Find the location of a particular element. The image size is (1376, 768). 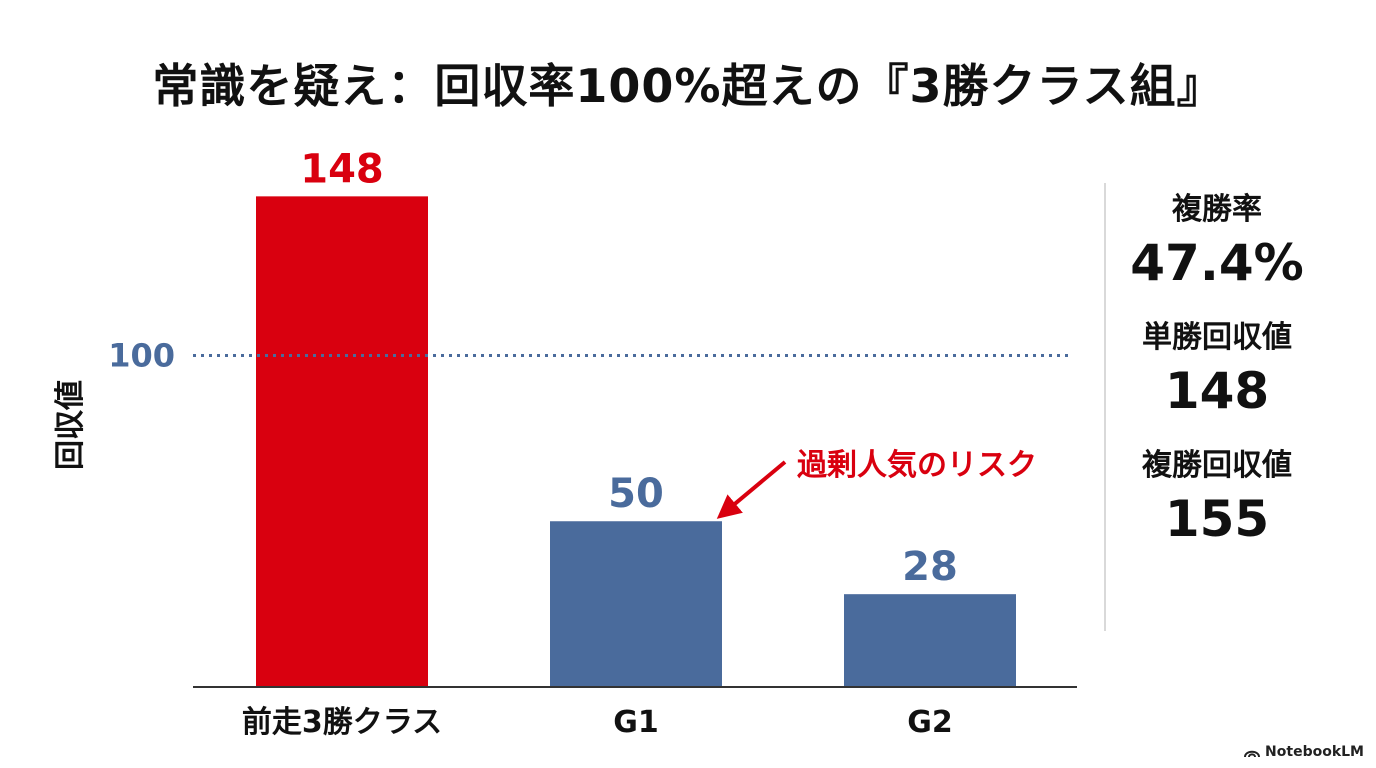

stat-place-return: 複勝回収値 155 is located at coordinates (1217, 499).